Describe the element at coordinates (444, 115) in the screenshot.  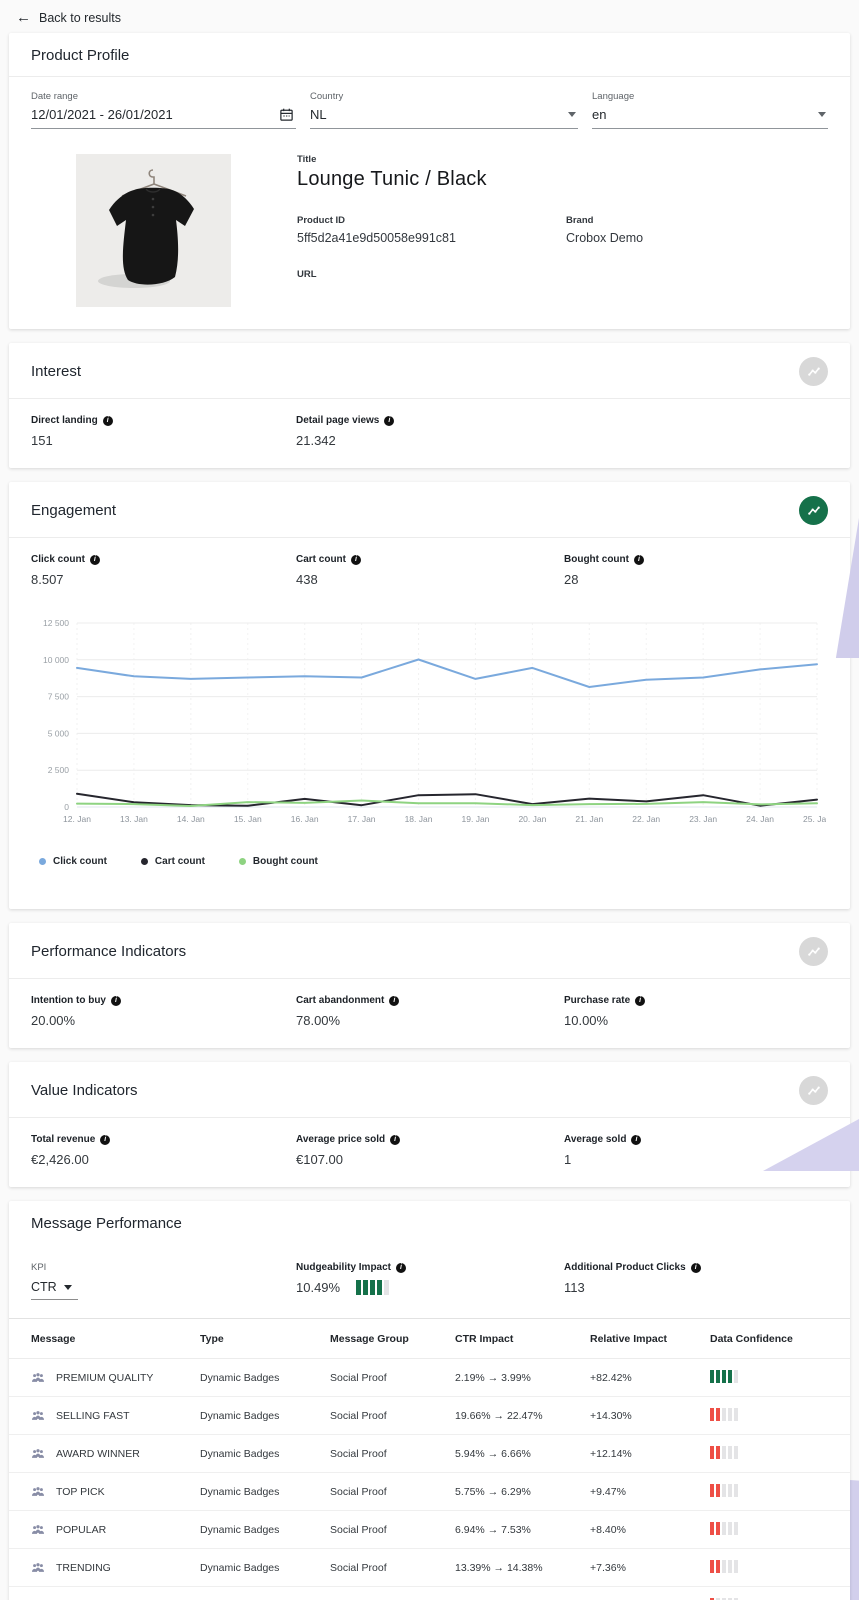
I see `country-select: NL` at that location.